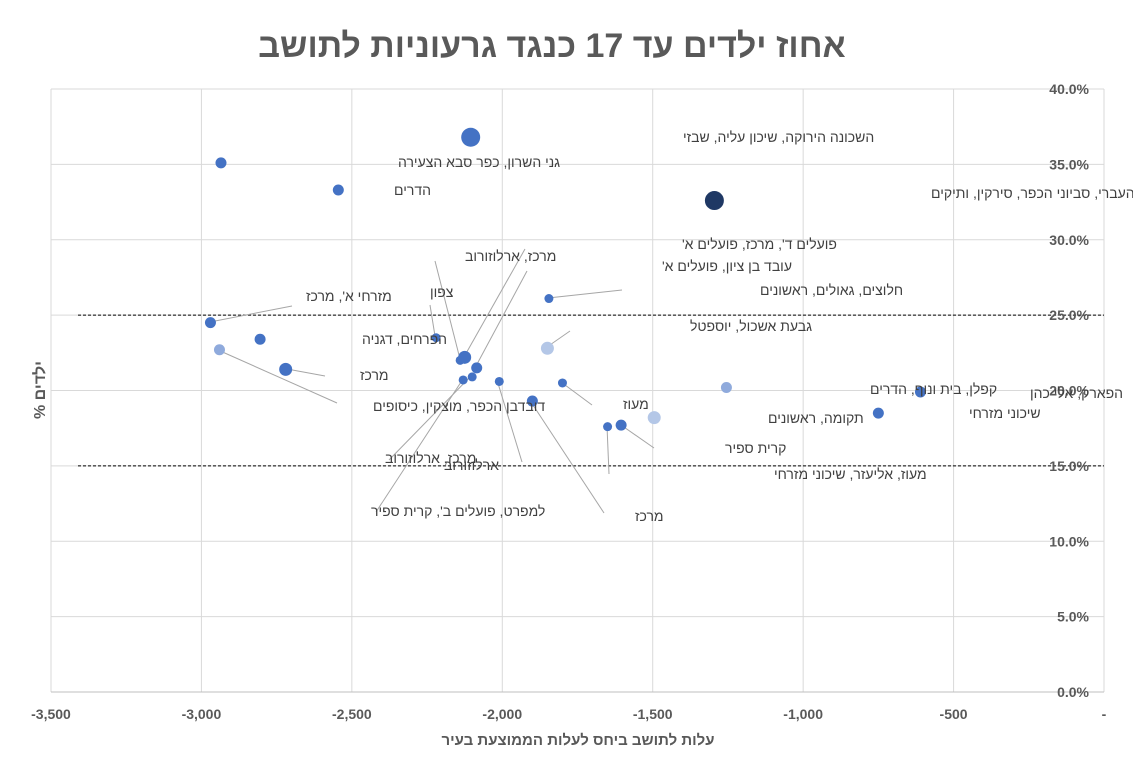 This screenshot has width=1133, height=760. I want to click on leader-lines, so click(432, 381).